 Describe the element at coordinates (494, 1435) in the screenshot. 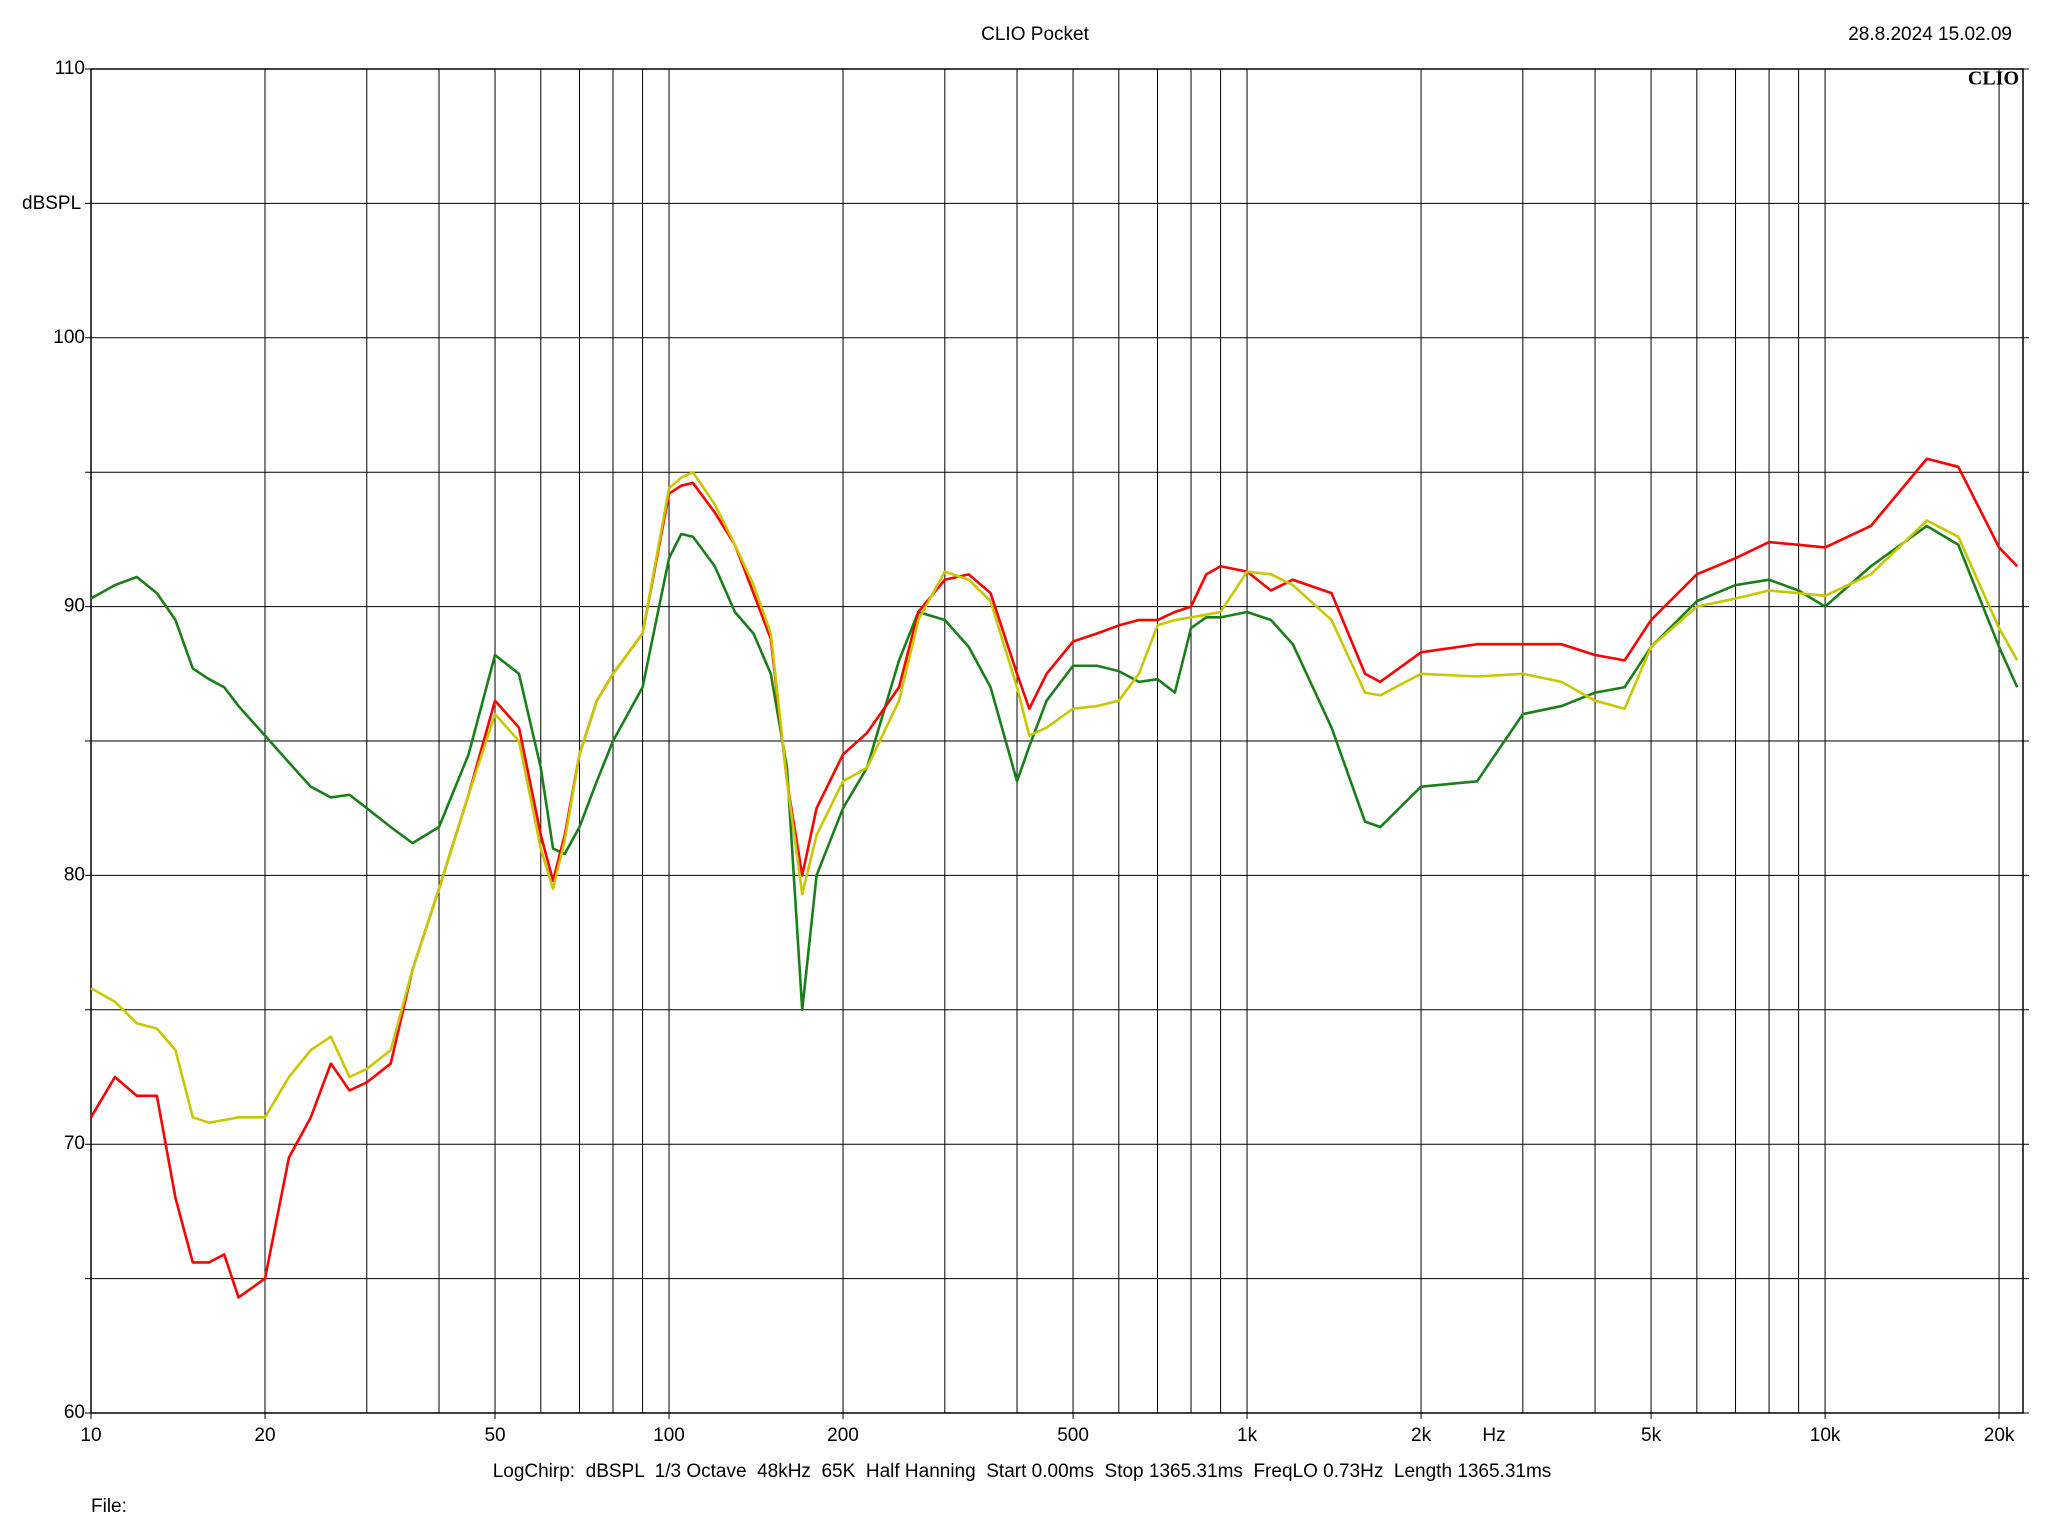

I see `x-tick-label: 50` at that location.